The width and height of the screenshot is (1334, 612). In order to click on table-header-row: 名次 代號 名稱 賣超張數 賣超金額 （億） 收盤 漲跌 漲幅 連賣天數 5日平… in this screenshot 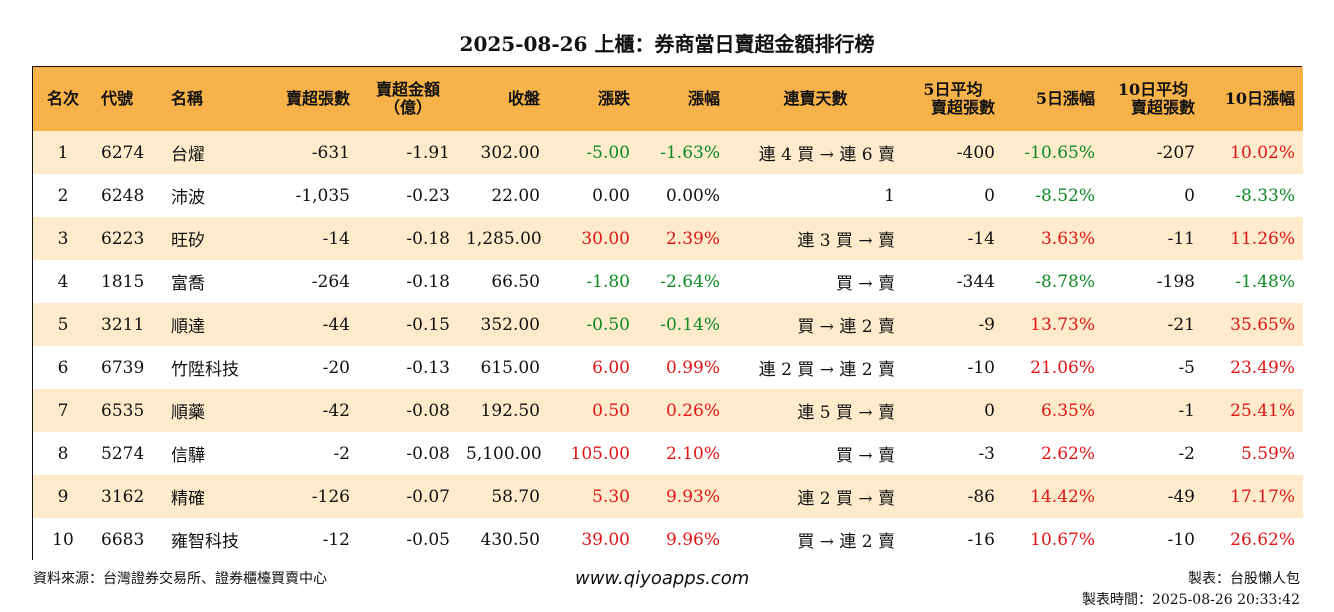, I will do `click(668, 99)`.